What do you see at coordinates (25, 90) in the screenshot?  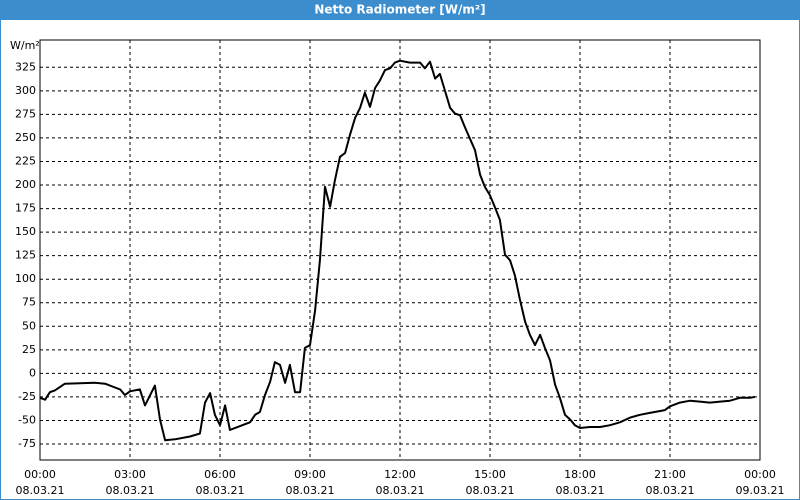 I see `y-tick-label: 300` at bounding box center [25, 90].